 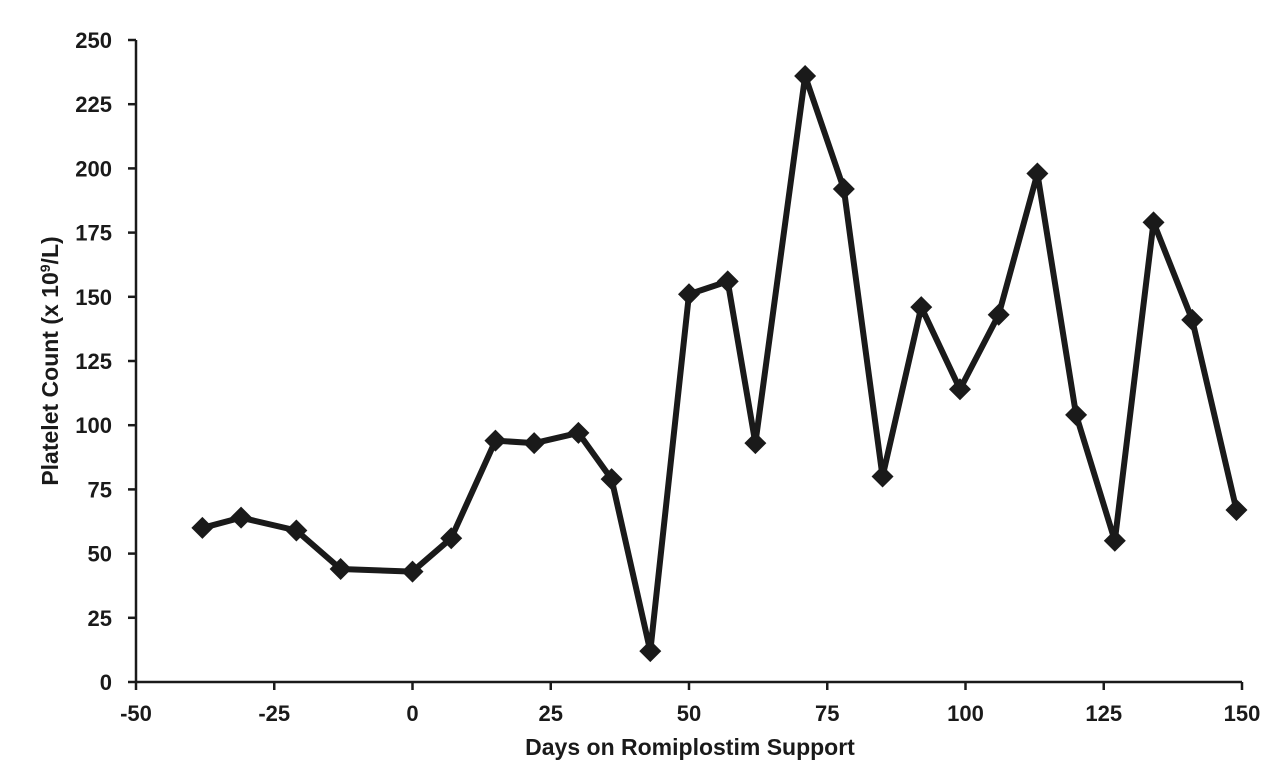 I want to click on y-axis-title-tail: /L), so click(x=50, y=250).